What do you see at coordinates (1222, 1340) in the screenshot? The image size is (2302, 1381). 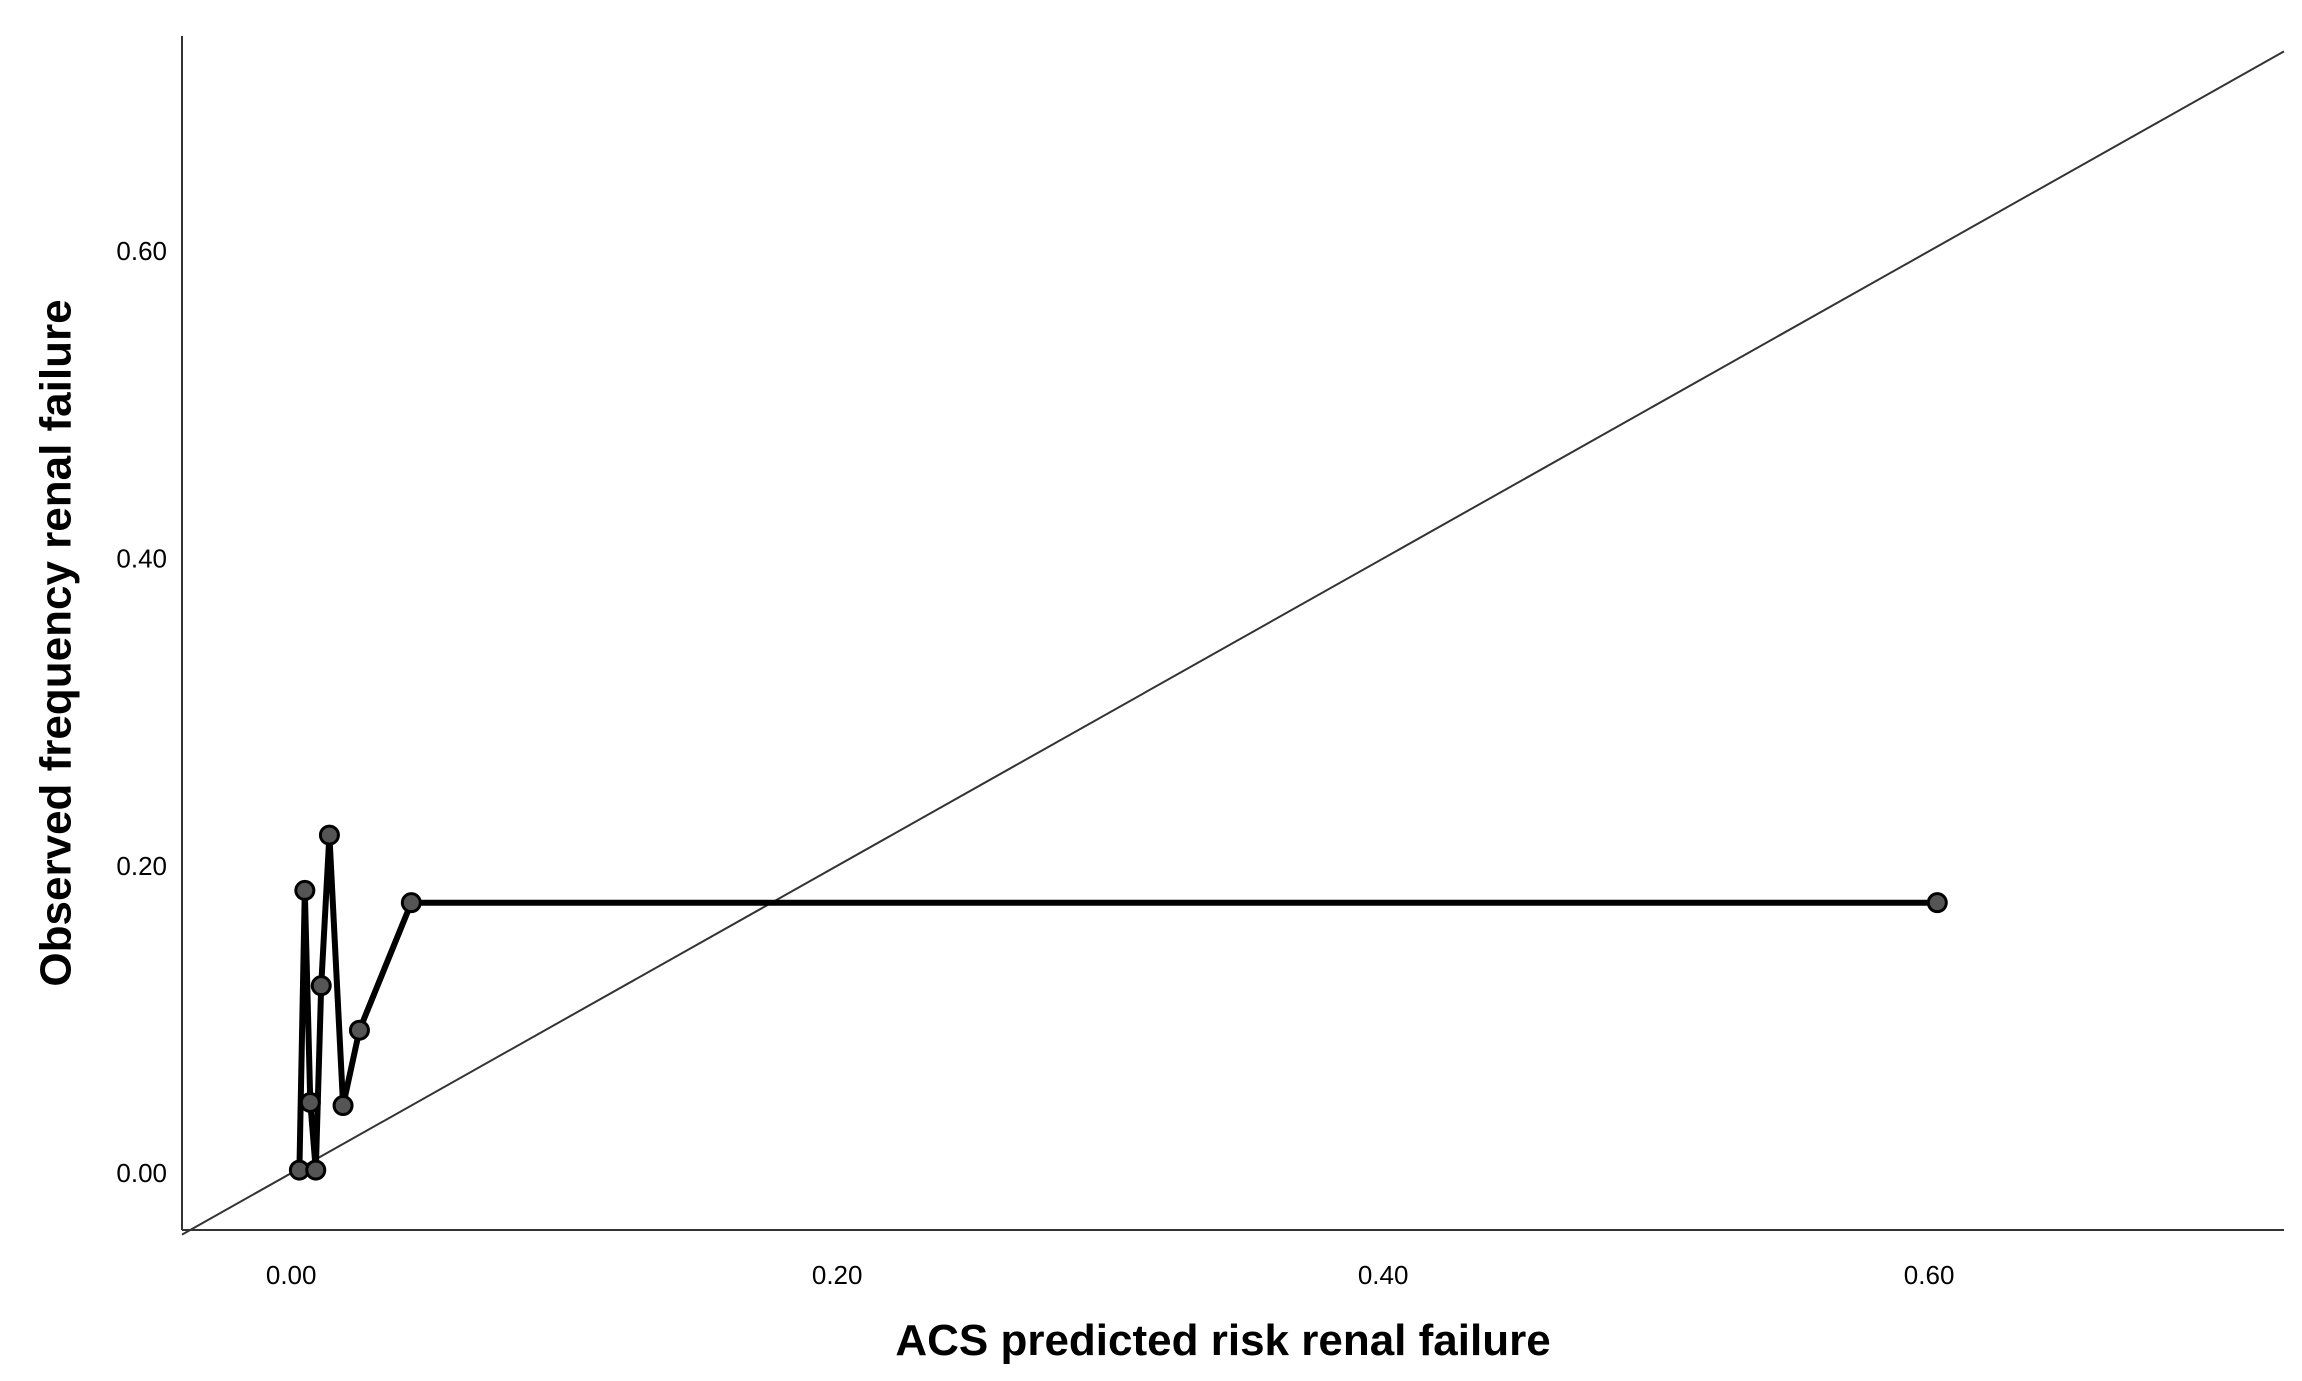 I see `x-axis-title: ACS predicted risk renal failure` at bounding box center [1222, 1340].